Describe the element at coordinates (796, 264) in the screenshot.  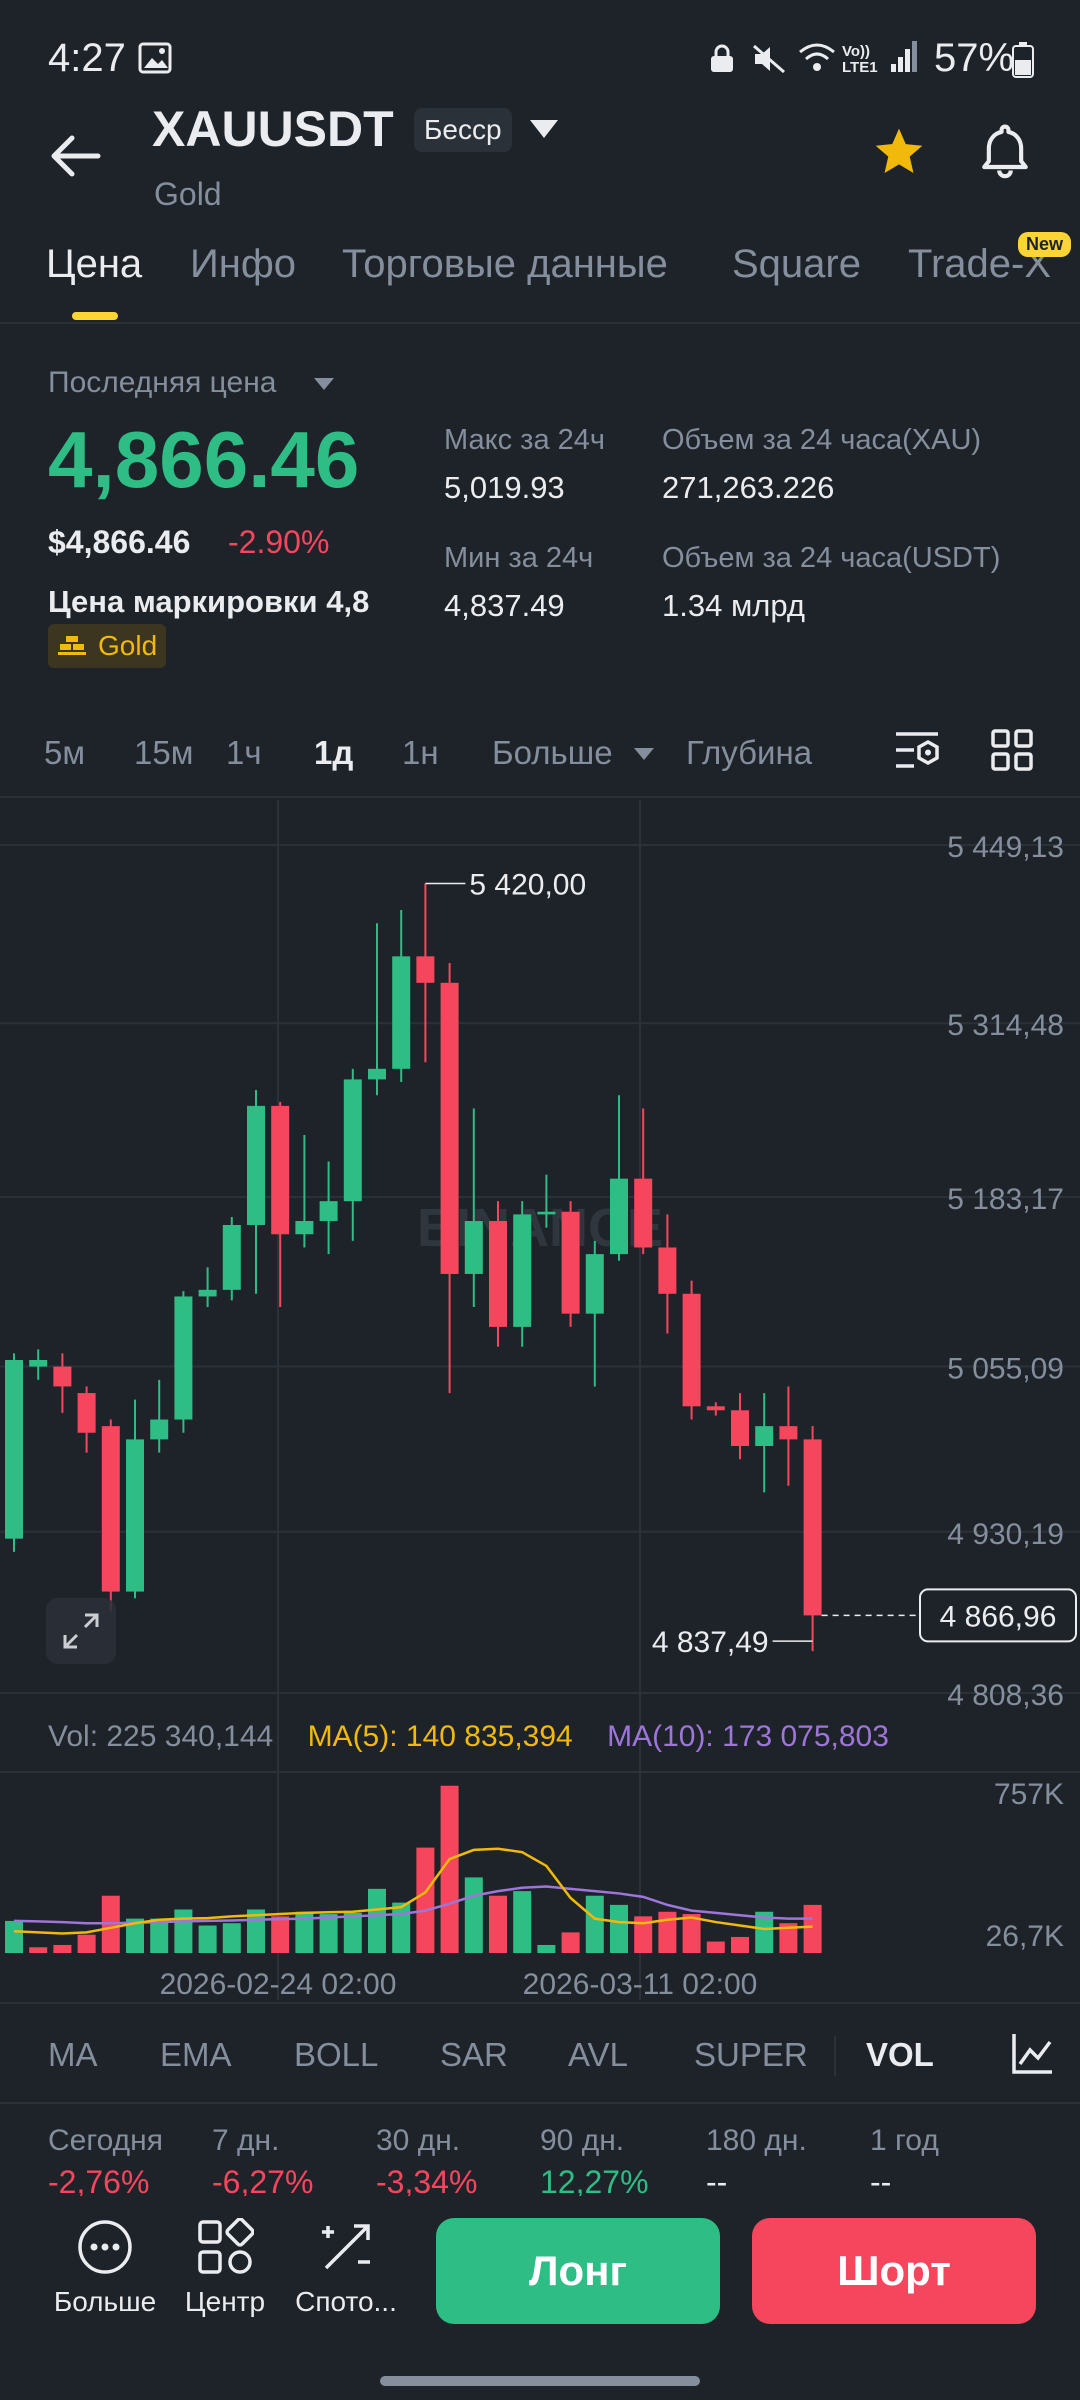
I see `tab-square: Square` at that location.